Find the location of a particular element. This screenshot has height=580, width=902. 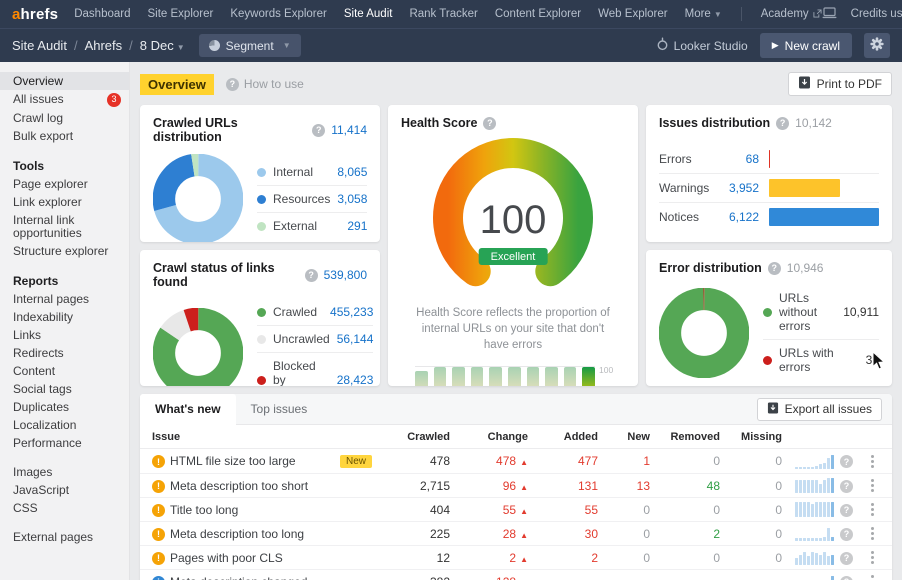

added-cell: 30 is located at coordinates (591, 533).